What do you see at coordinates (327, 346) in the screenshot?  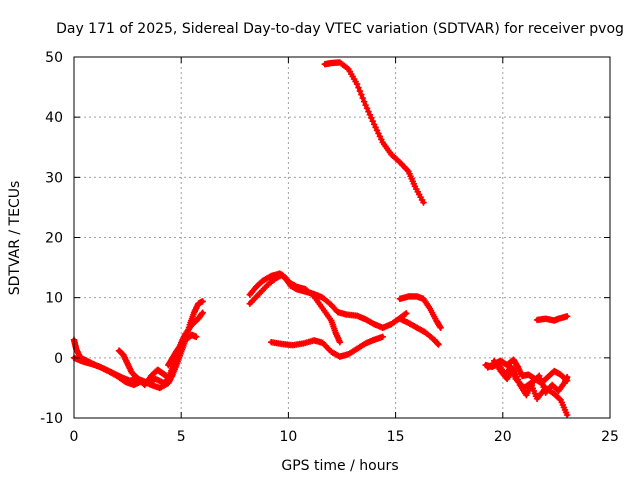 I see `series-seg-g` at bounding box center [327, 346].